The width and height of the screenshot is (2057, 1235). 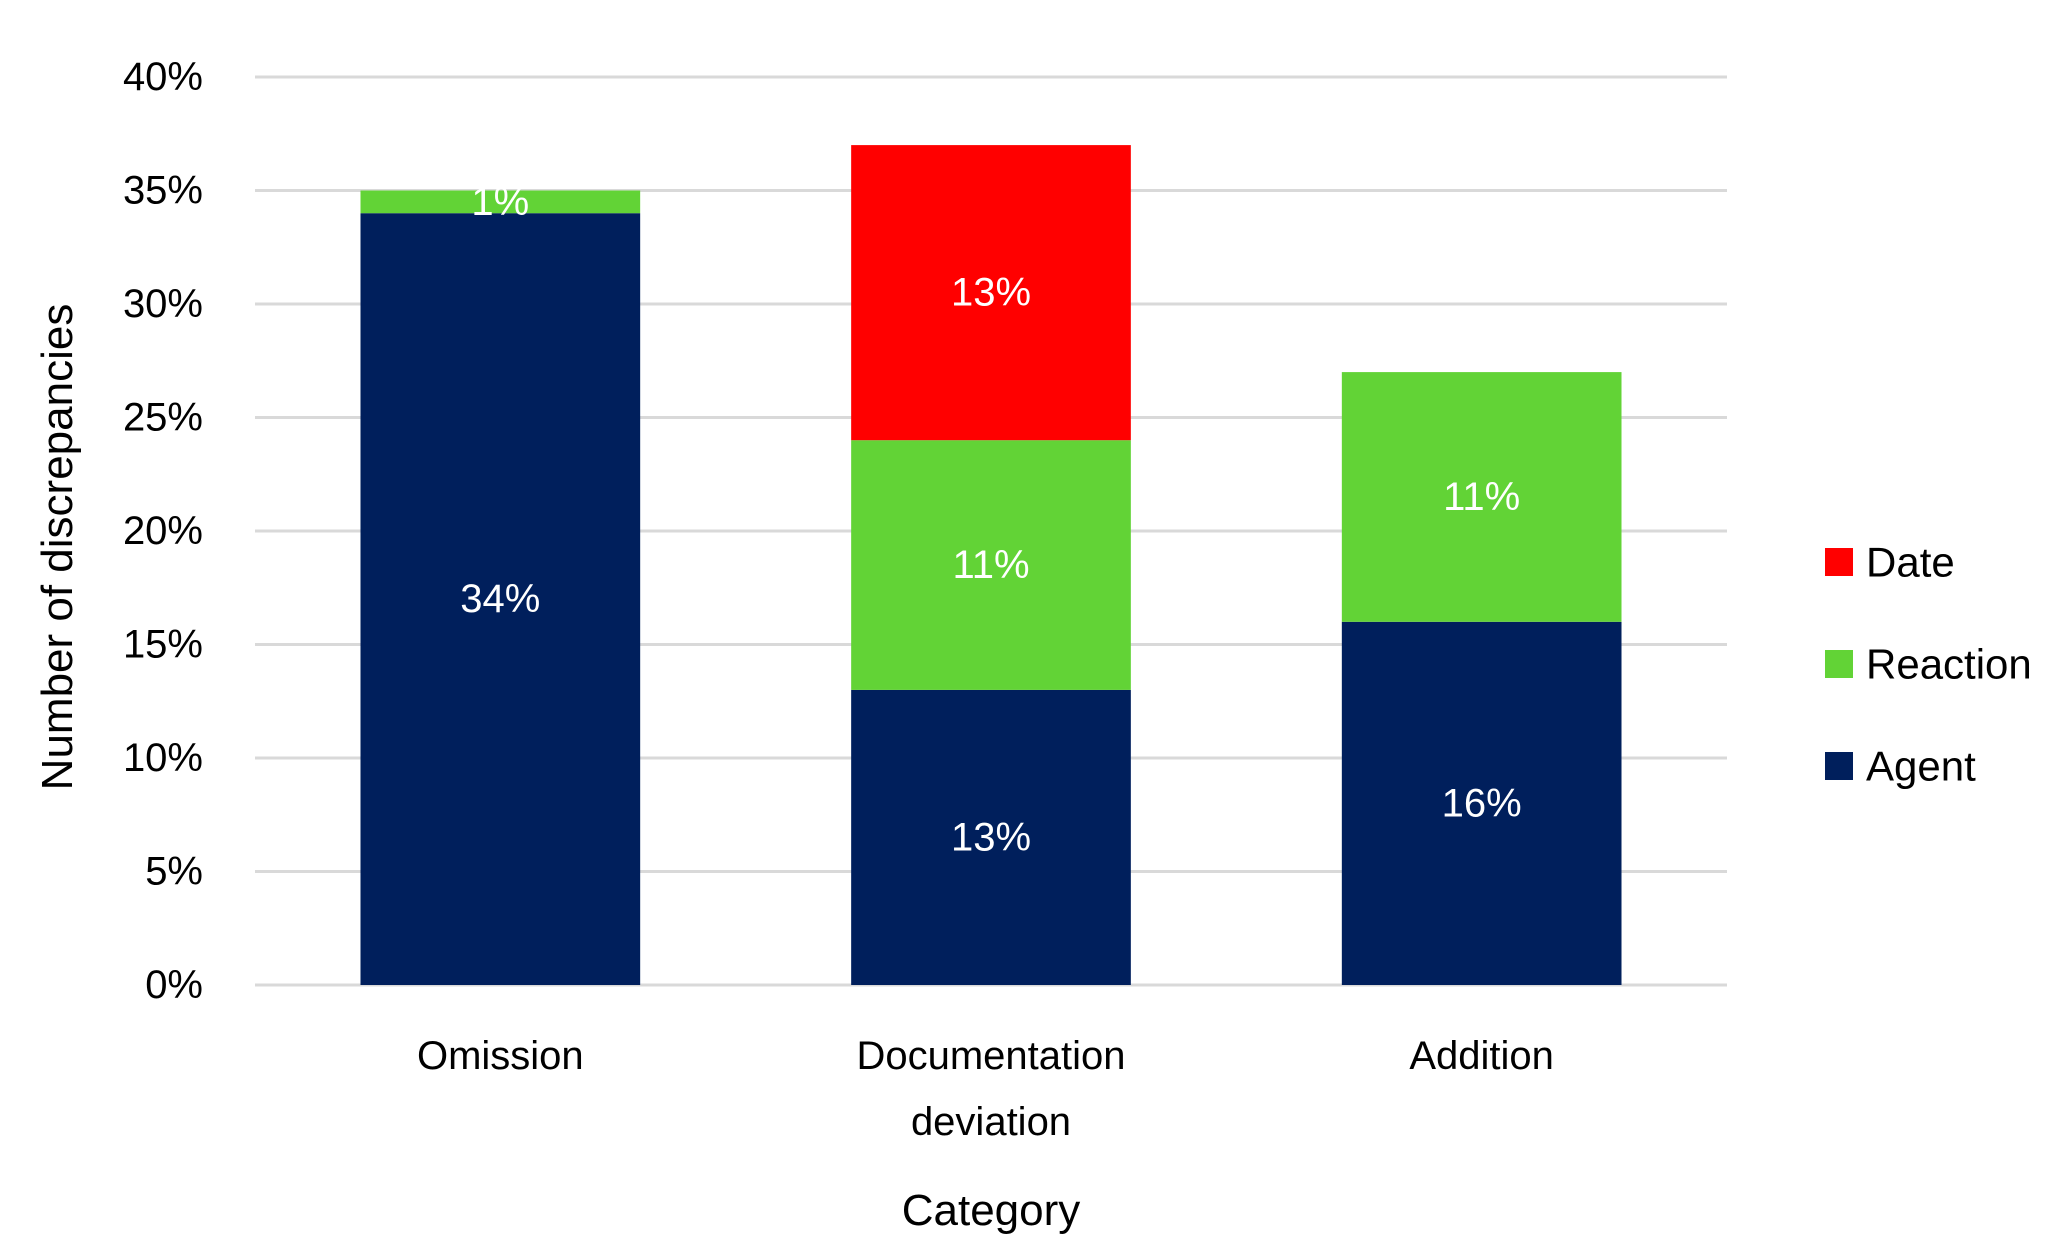 What do you see at coordinates (1921, 766) in the screenshot?
I see `legend-label: Agent` at bounding box center [1921, 766].